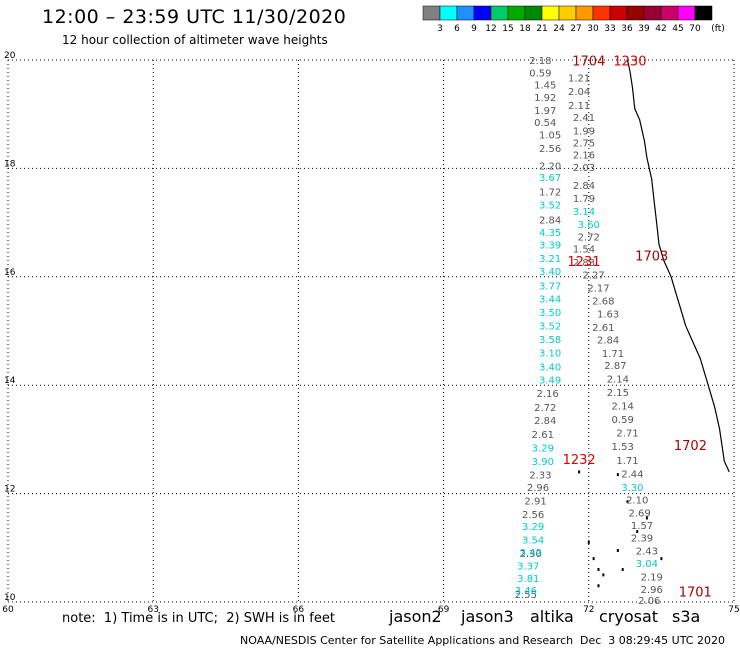 The image size is (740, 650). I want to click on swh-value: 1.57, so click(642, 526).